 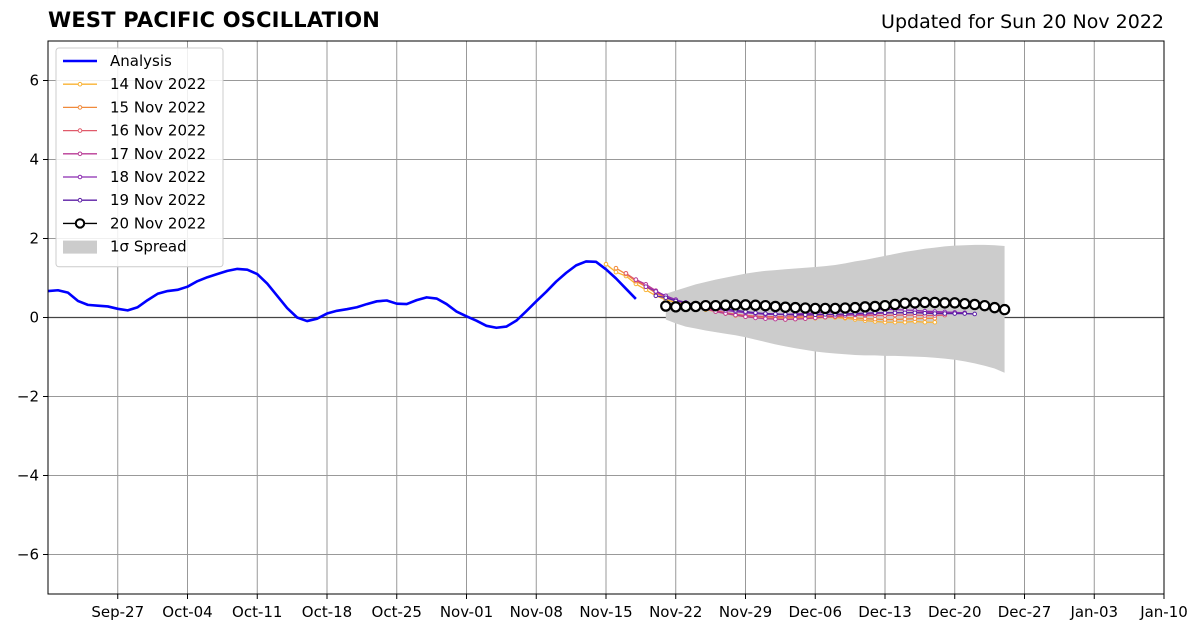 What do you see at coordinates (327, 612) in the screenshot?
I see `x-tick-label: Oct-18` at bounding box center [327, 612].